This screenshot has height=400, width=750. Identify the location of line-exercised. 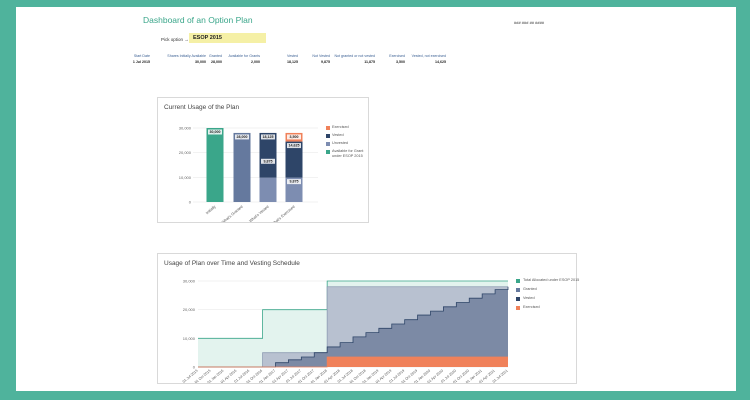
(353, 362).